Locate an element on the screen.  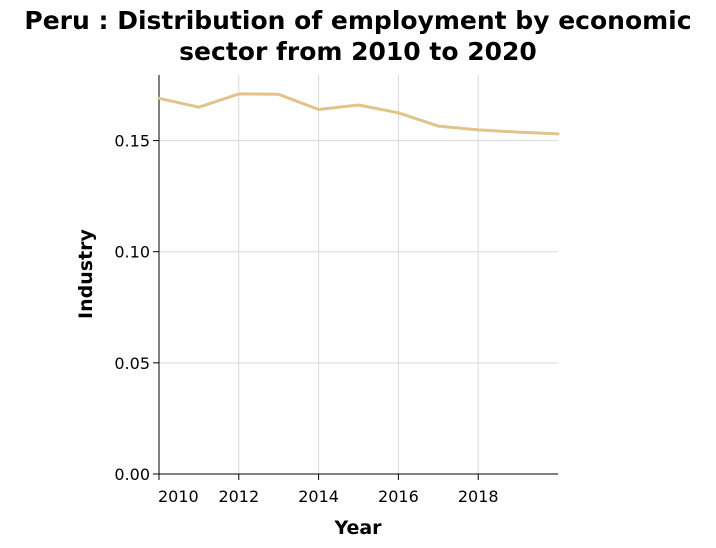
chart-title-line-2: sector from 2010 to 2020 is located at coordinates (358, 51).